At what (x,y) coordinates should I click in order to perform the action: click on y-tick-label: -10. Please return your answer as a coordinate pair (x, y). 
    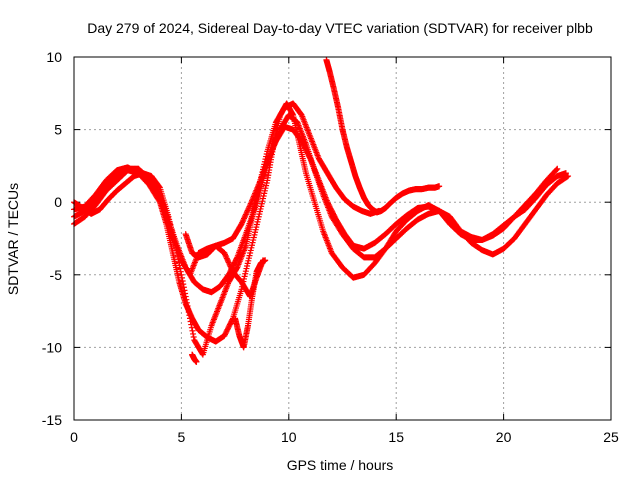
    Looking at the image, I should click on (52, 347).